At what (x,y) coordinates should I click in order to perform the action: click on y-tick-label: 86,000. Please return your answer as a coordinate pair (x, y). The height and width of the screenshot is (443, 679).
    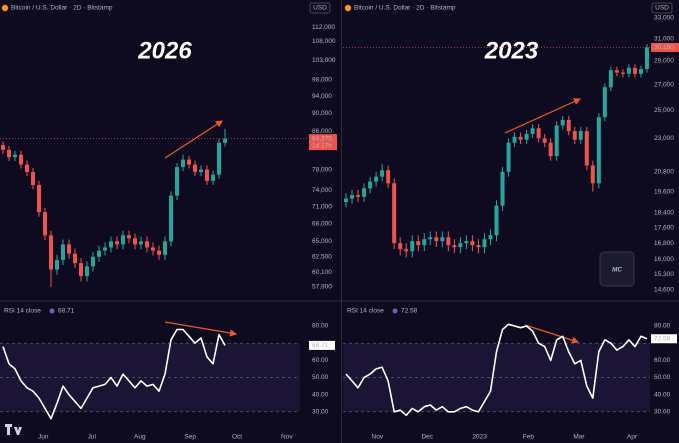
    Looking at the image, I should click on (322, 131).